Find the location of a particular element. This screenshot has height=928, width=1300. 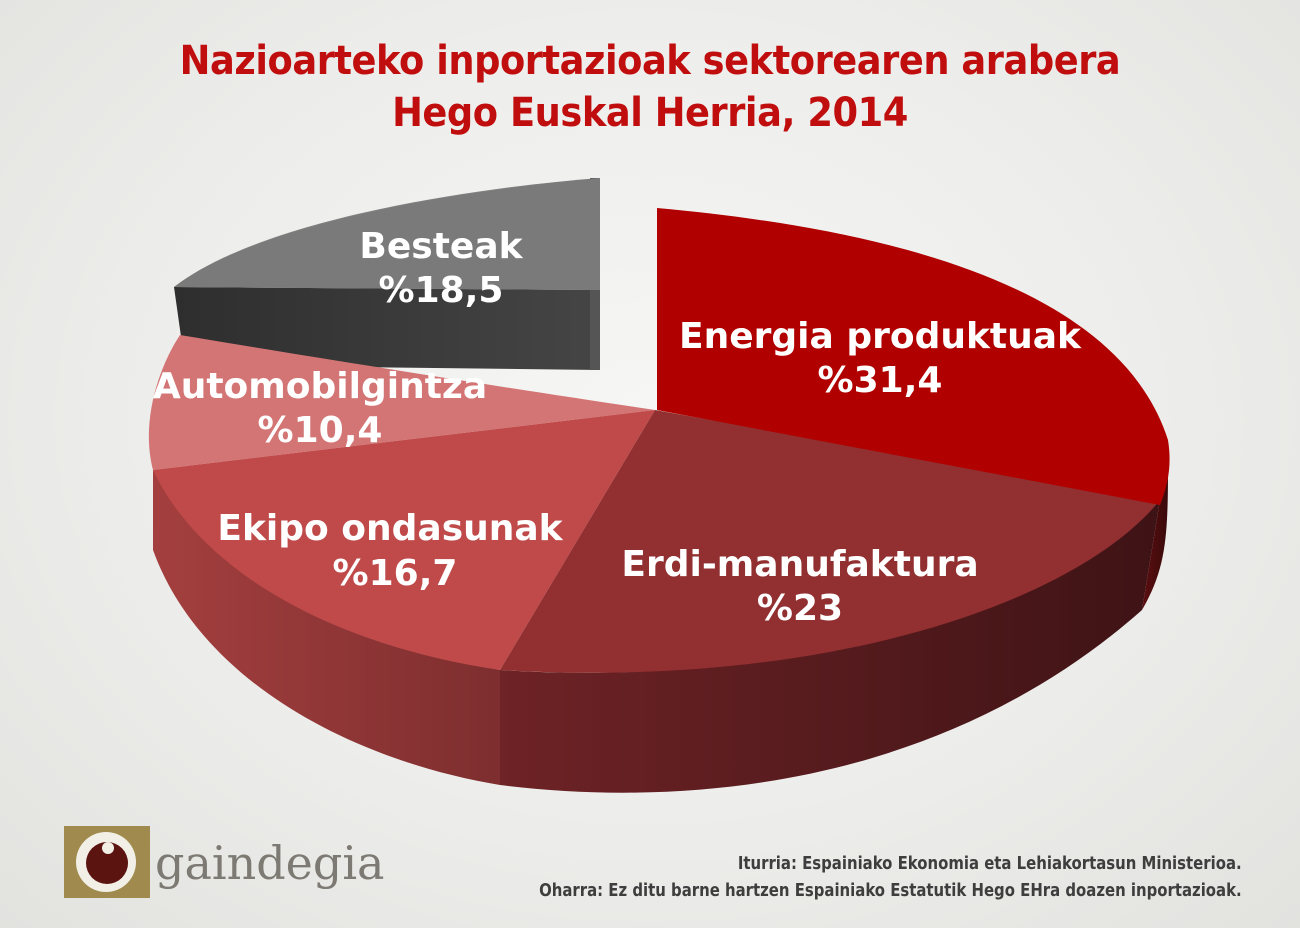

label-besteak-value: %18,5 is located at coordinates (441, 290).